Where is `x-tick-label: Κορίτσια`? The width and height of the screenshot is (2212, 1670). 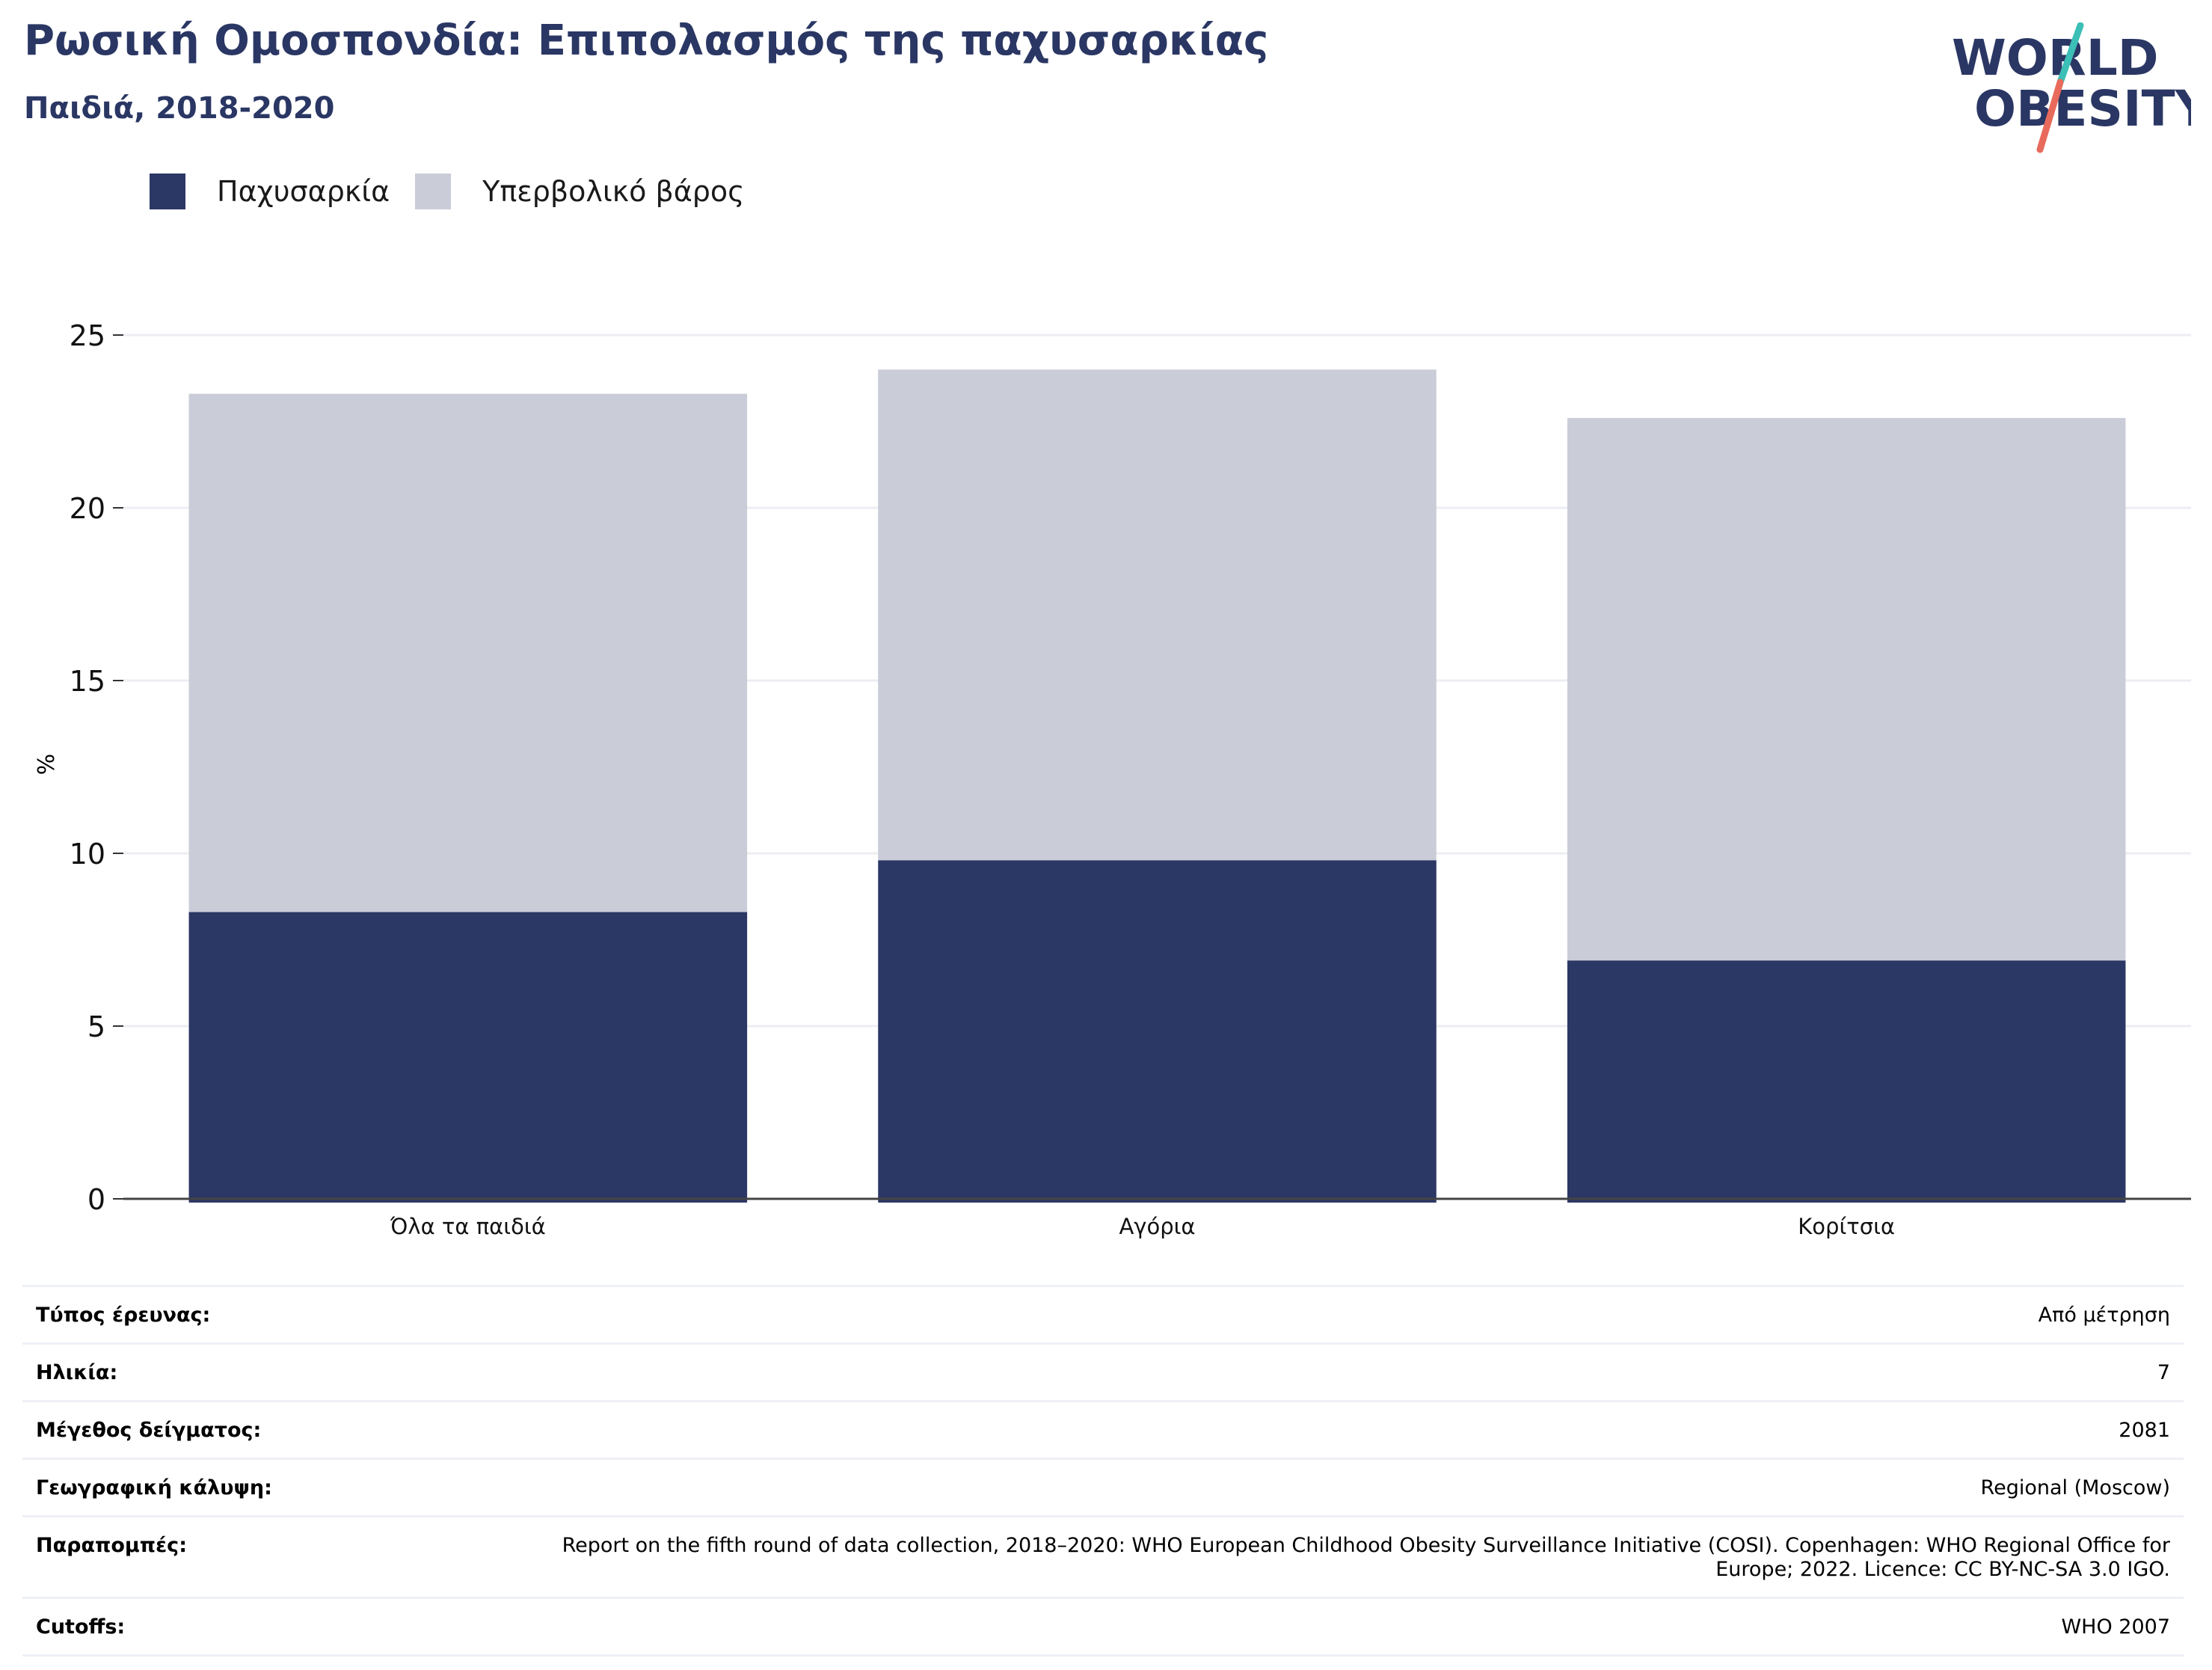
x-tick-label: Κορίτσια is located at coordinates (1846, 1226).